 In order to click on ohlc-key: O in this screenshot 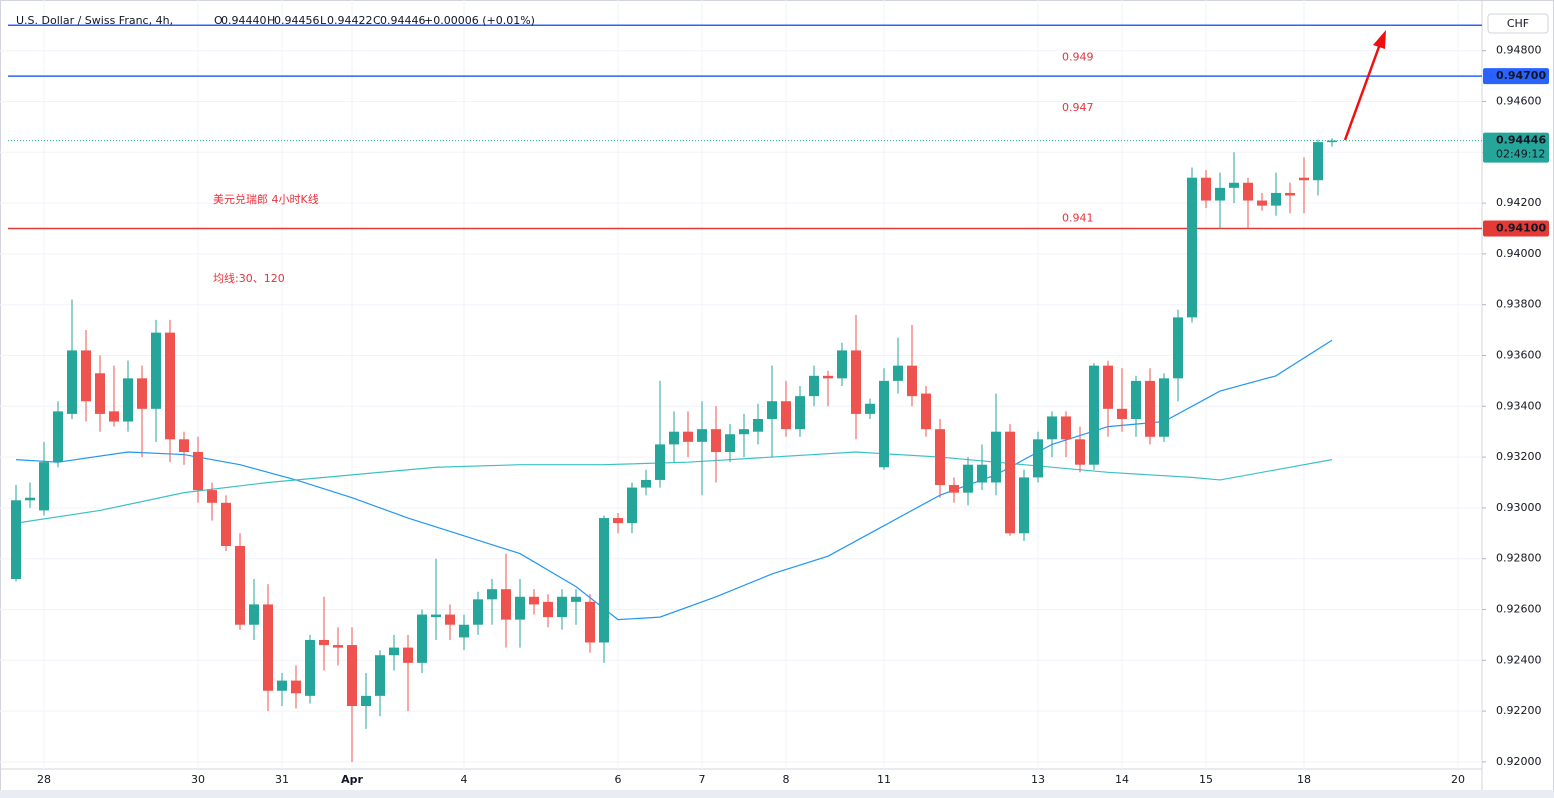, I will do `click(218, 20)`.